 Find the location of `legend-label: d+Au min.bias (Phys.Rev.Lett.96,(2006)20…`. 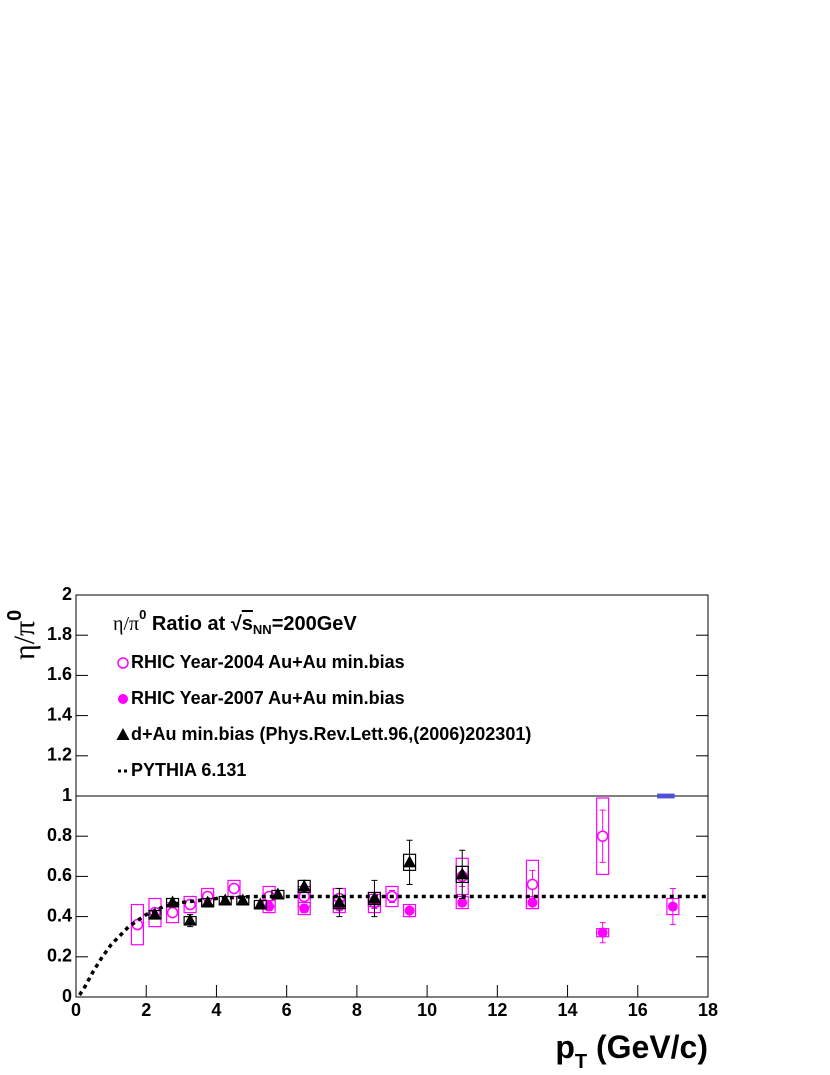

legend-label: d+Au min.bias (Phys.Rev.Lett.96,(2006)20… is located at coordinates (331, 734).